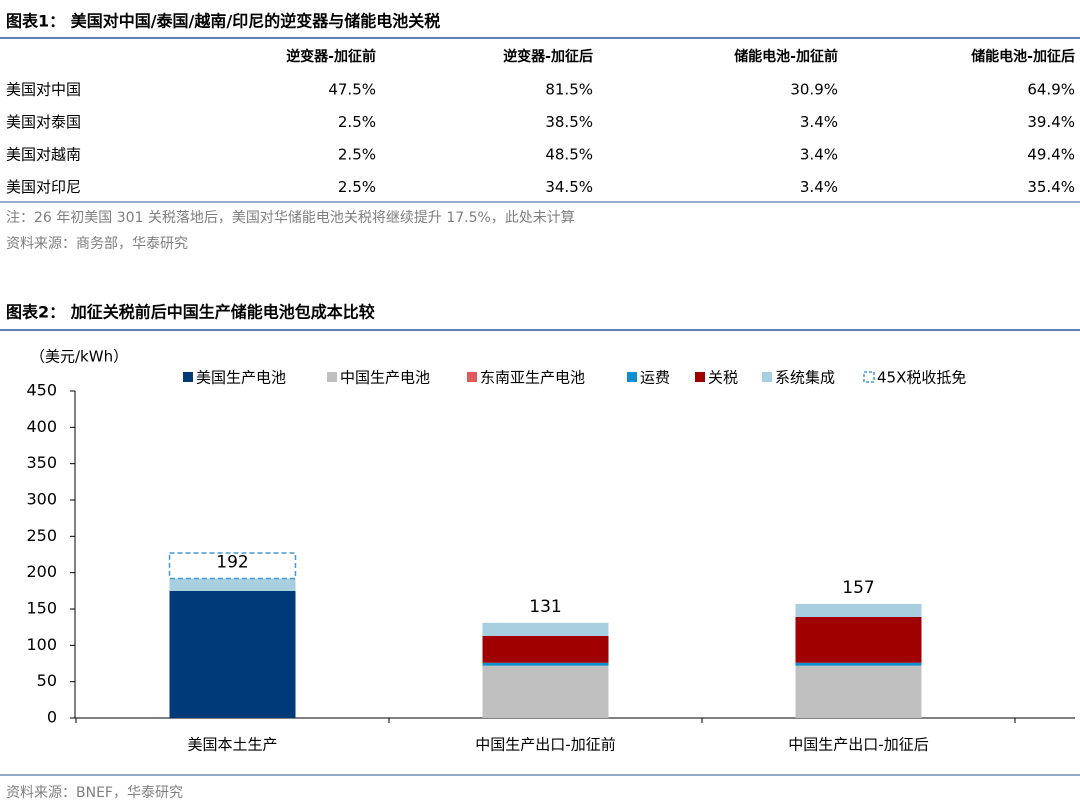  Describe the element at coordinates (43, 155) in the screenshot. I see `row-label: 美国对越南` at that location.